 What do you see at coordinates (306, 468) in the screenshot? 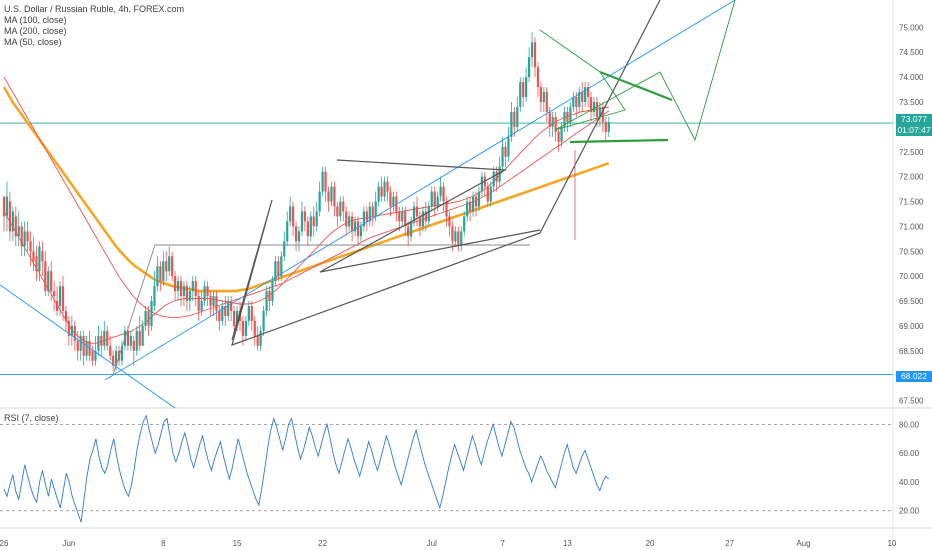
I see `rsi-line` at bounding box center [306, 468].